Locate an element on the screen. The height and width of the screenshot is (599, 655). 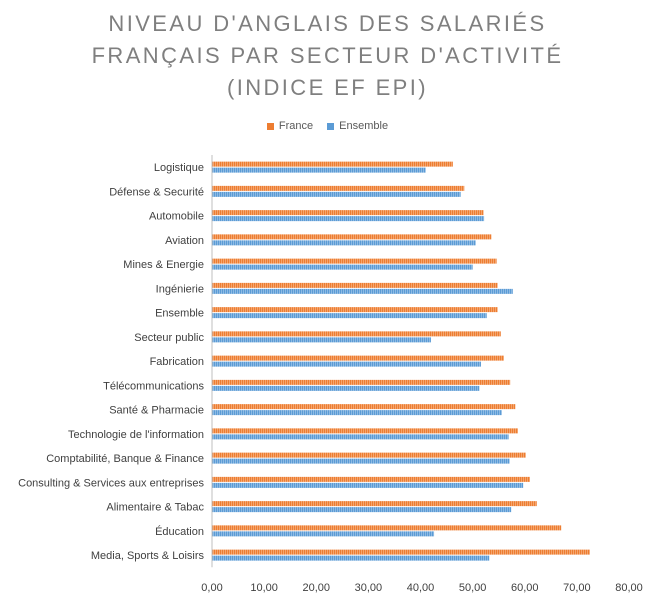
chart-title-line-1: NIVEAU D'ANGLAIS DES SALARIÉS is located at coordinates (327, 23).